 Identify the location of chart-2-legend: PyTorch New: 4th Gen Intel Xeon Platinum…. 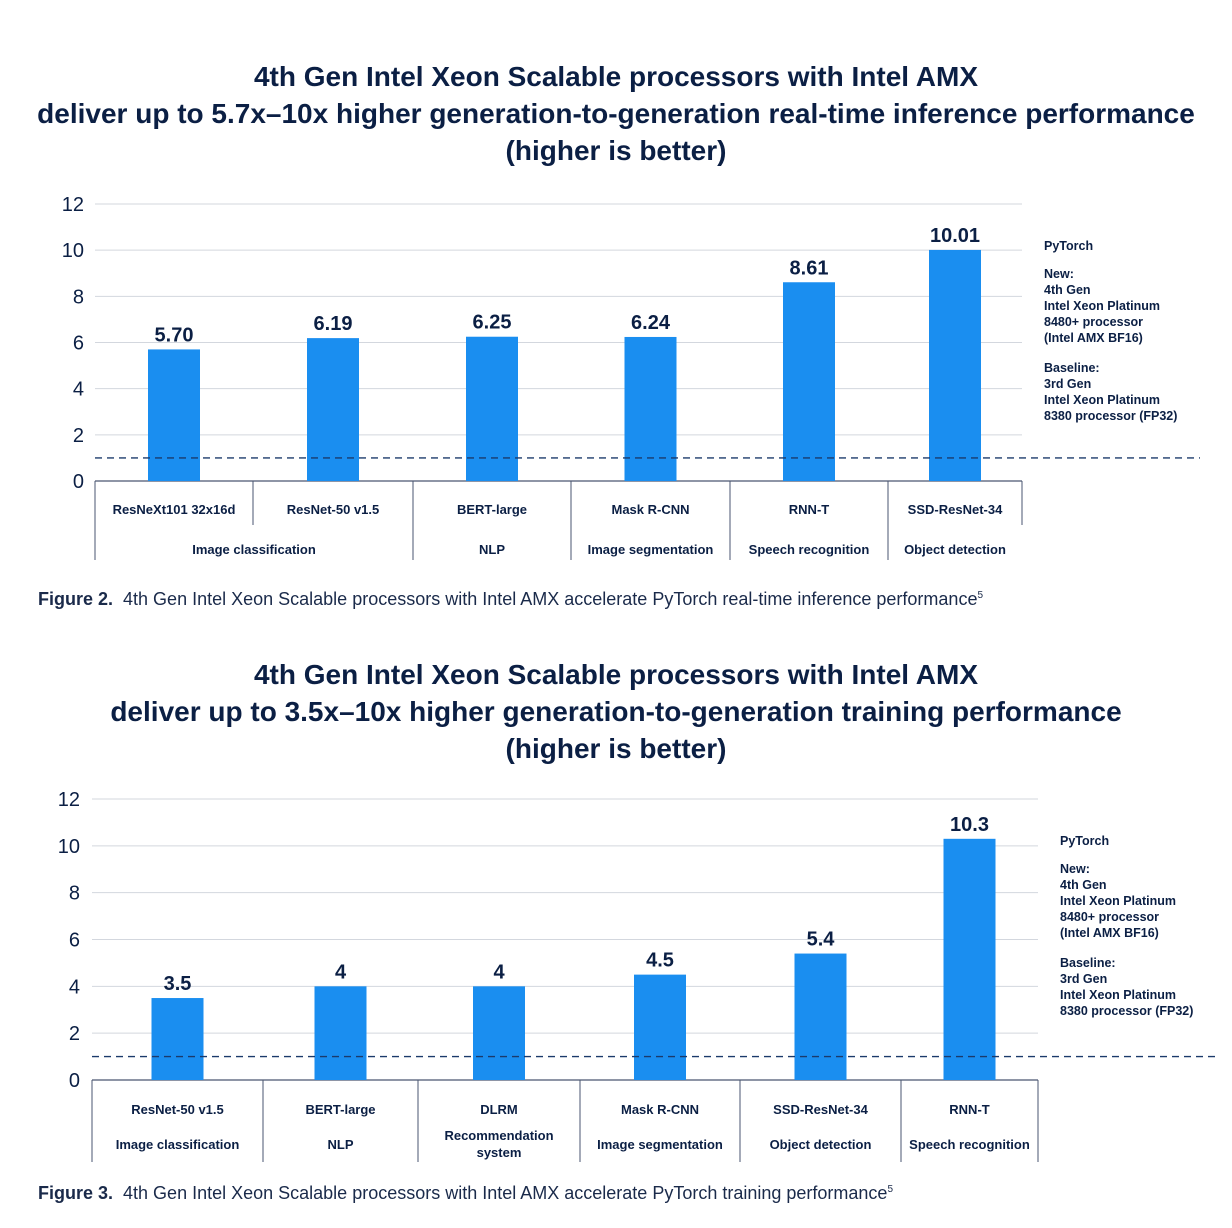
(1126, 933).